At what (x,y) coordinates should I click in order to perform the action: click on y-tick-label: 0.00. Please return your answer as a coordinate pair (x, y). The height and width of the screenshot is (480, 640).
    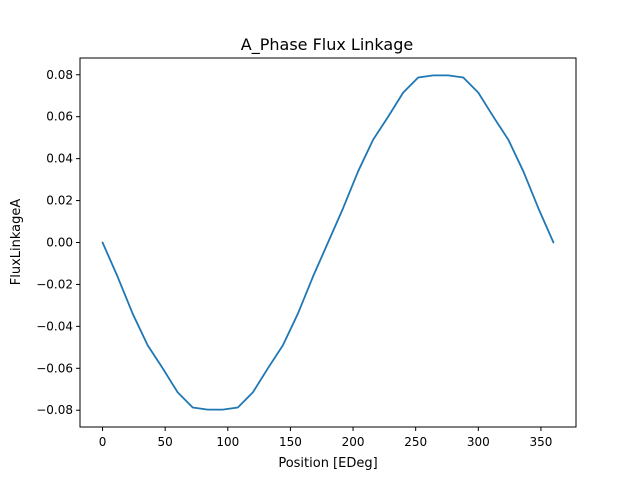
    Looking at the image, I should click on (59, 243).